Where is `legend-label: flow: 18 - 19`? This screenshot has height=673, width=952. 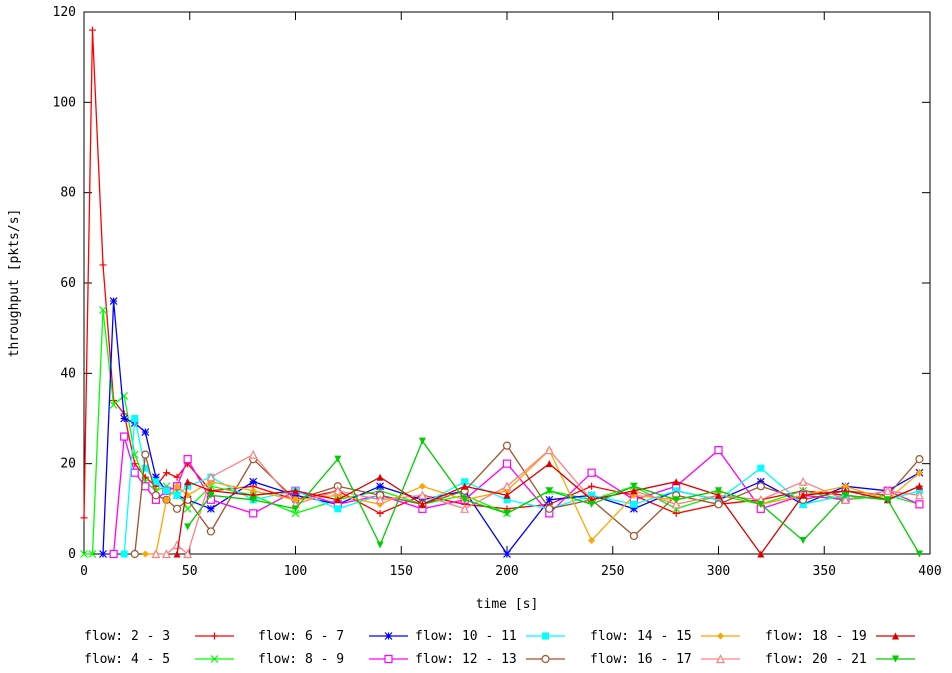 legend-label: flow: 18 - 19 is located at coordinates (816, 636).